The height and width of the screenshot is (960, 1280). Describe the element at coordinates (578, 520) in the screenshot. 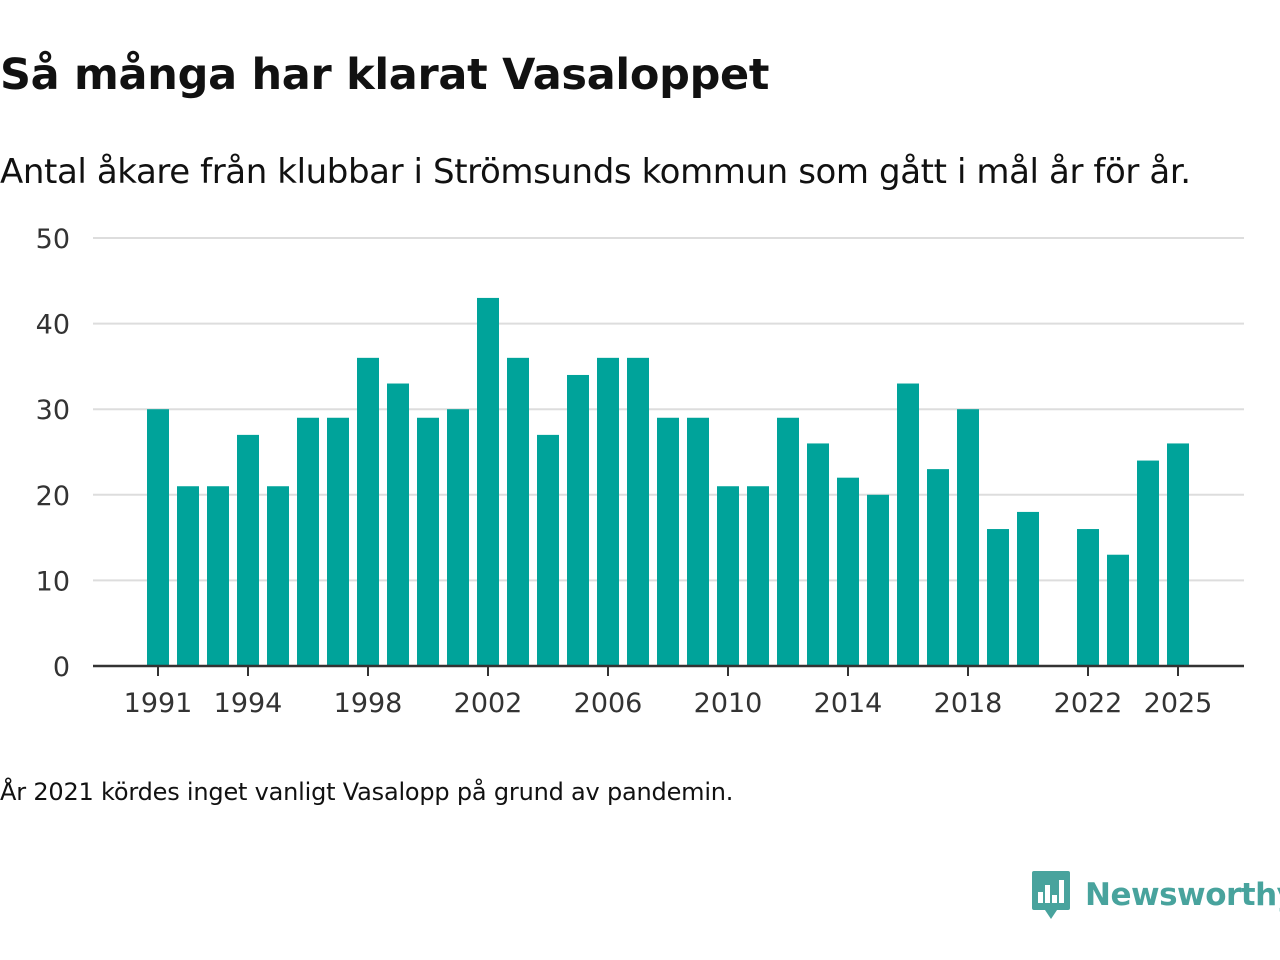

I see `bar-2005` at that location.